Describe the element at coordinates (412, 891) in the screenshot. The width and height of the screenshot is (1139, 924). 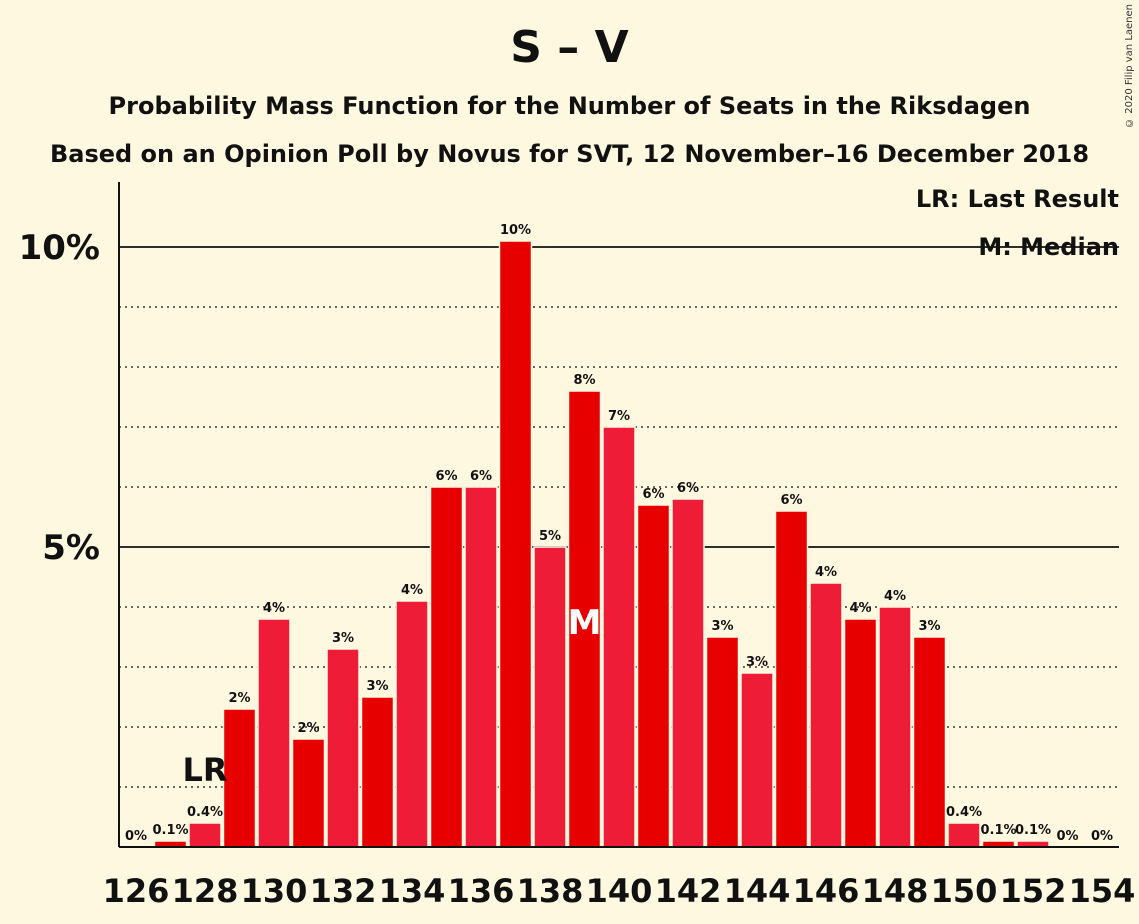
I see `x-tick-label: 134` at that location.